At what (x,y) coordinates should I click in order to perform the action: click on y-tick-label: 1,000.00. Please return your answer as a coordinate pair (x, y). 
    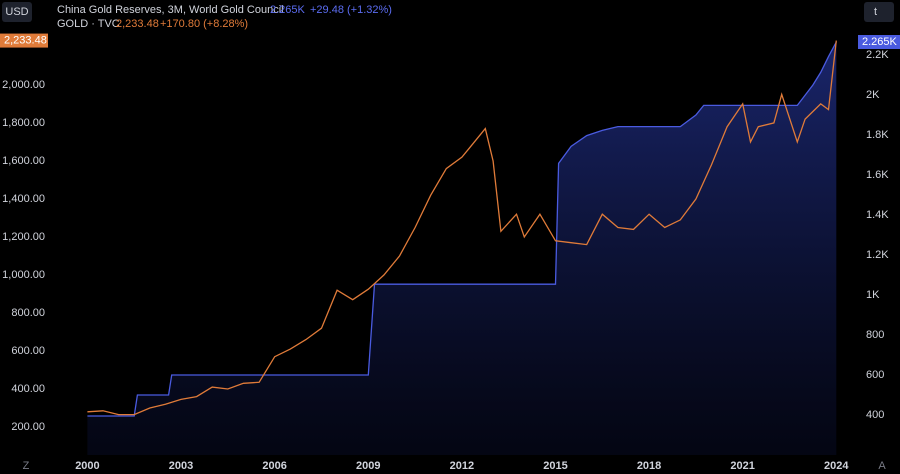
    Looking at the image, I should click on (23, 275).